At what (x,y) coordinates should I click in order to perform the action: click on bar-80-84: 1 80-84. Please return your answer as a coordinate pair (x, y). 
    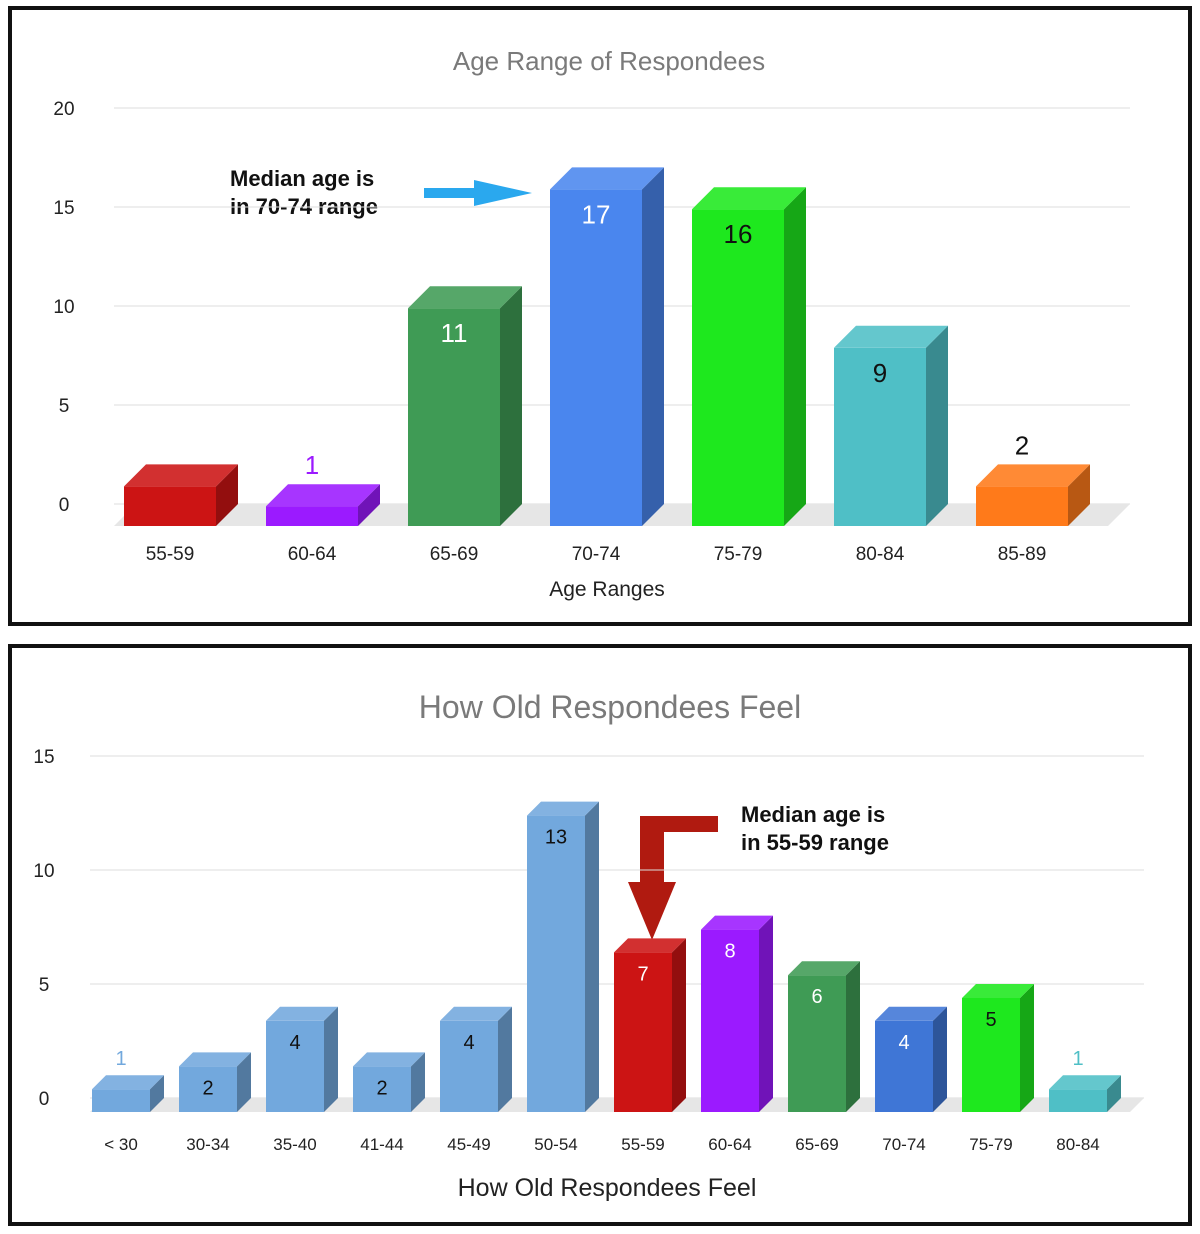
    Looking at the image, I should click on (1085, 1101).